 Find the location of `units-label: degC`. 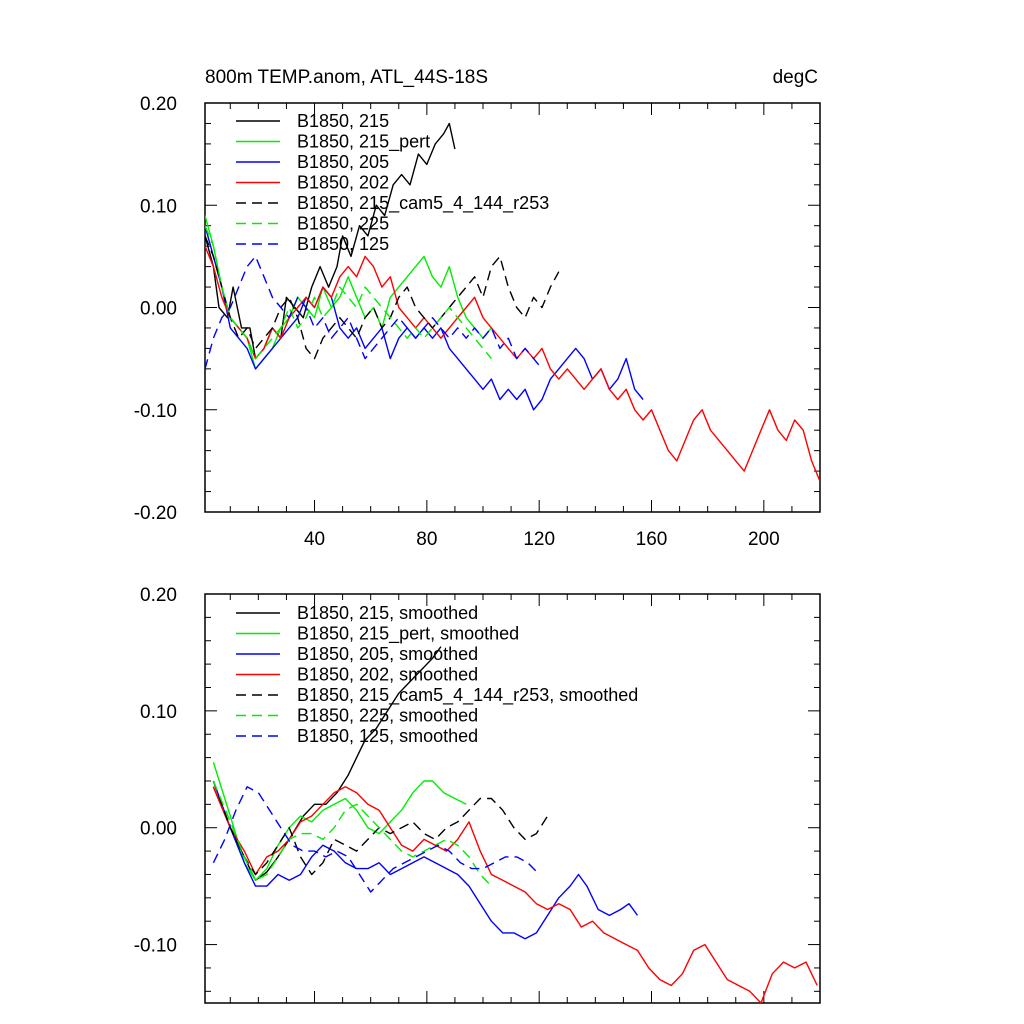

units-label: degC is located at coordinates (795, 77).